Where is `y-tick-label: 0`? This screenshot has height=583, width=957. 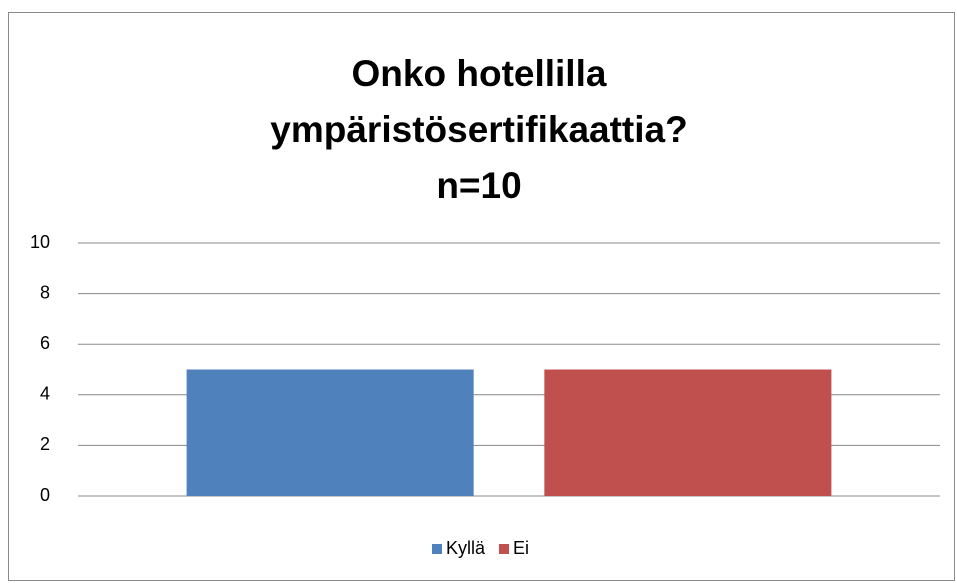
y-tick-label: 0 is located at coordinates (45, 495).